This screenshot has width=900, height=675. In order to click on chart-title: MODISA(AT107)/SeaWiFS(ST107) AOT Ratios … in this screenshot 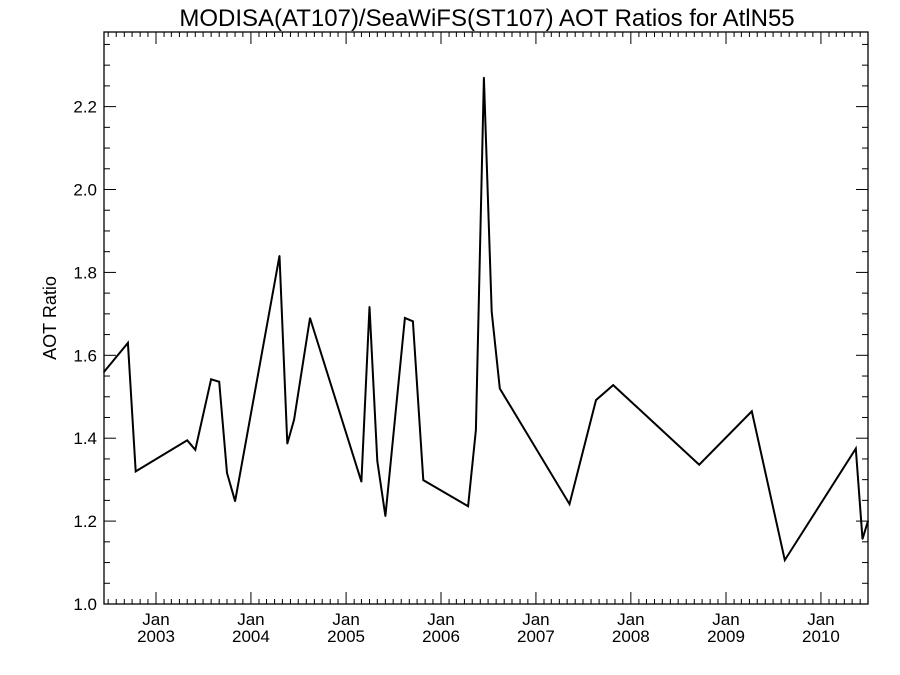, I will do `click(486, 18)`.